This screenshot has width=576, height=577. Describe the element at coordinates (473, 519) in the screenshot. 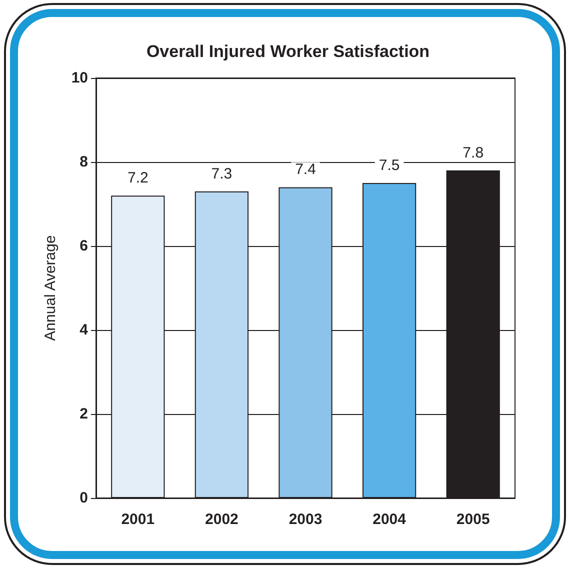

I see `x-tick-label: 2005` at that location.